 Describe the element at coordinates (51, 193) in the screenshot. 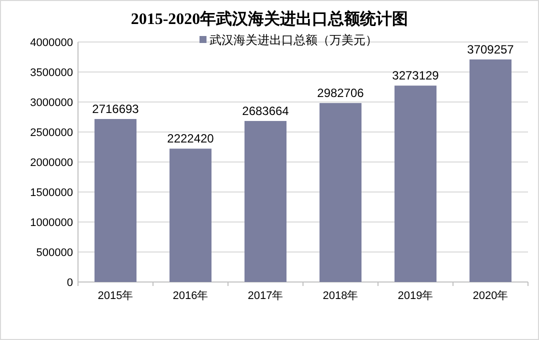

I see `y-tick-label: 1500000` at that location.